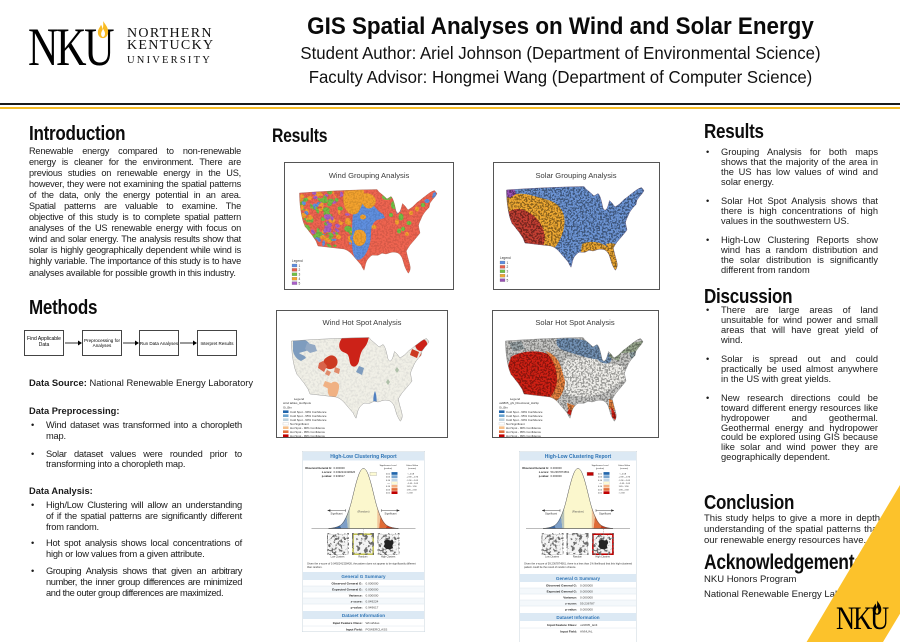  What do you see at coordinates (575, 322) in the screenshot?
I see `svg-text: Solar Hot Spot Analysis` at bounding box center [575, 322].